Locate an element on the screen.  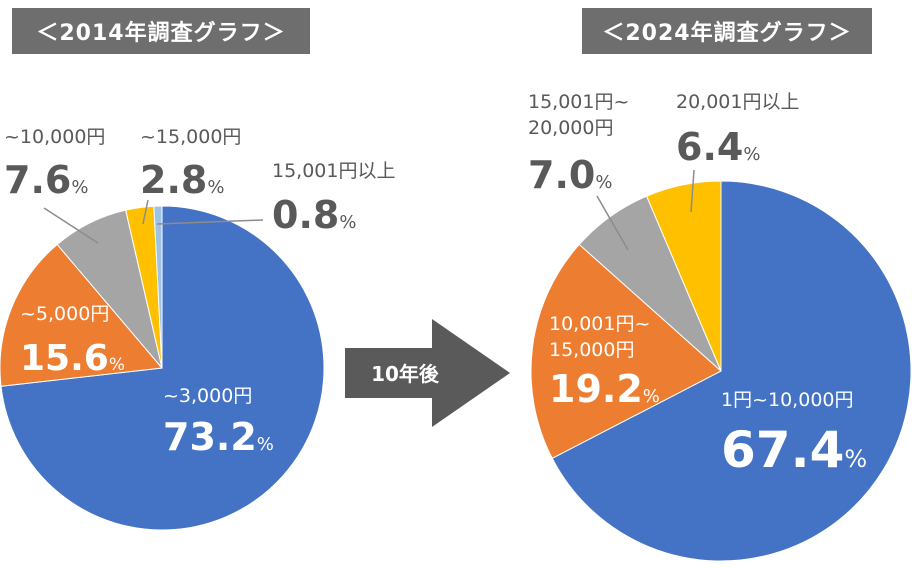
arrow-label: 10年後 is located at coordinates (405, 374).